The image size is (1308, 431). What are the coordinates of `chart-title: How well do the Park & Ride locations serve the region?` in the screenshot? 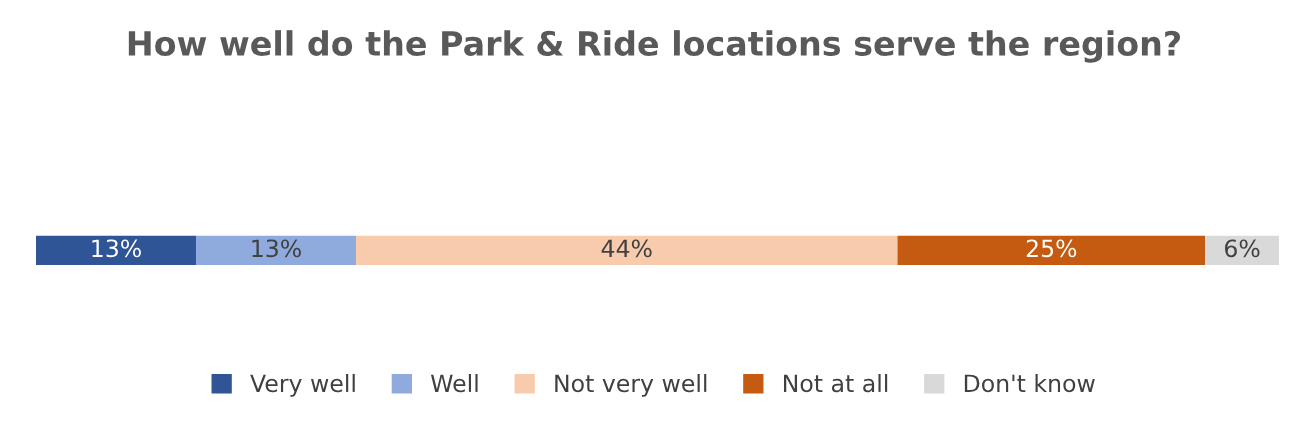 It's located at (654, 46).